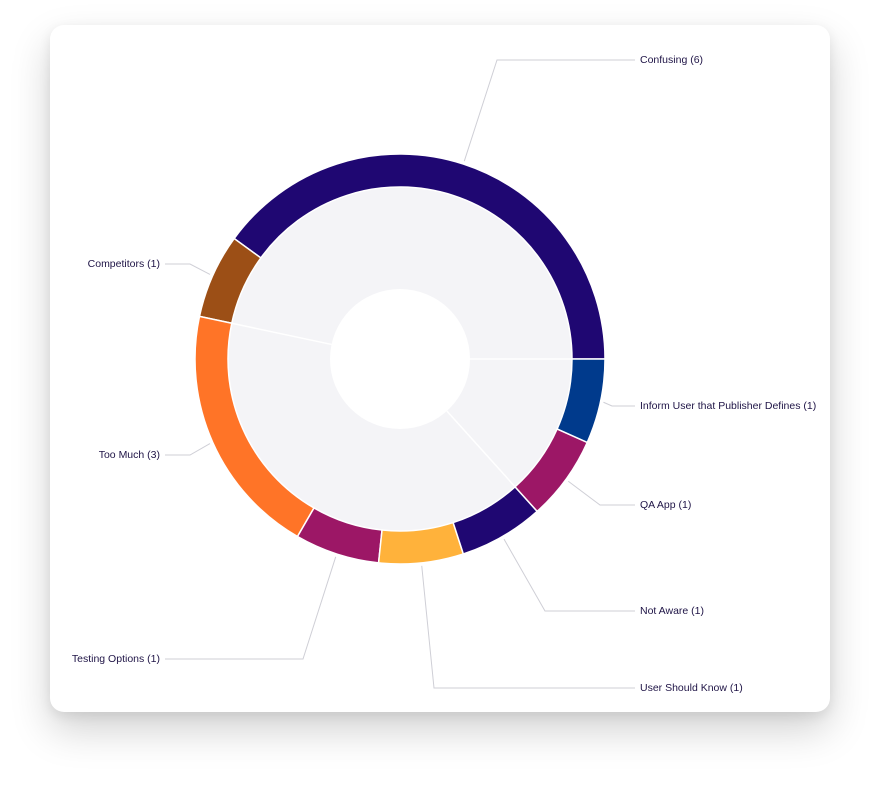 The image size is (881, 787). Describe the element at coordinates (691, 688) in the screenshot. I see `segment-label: User Should Know (1)` at that location.